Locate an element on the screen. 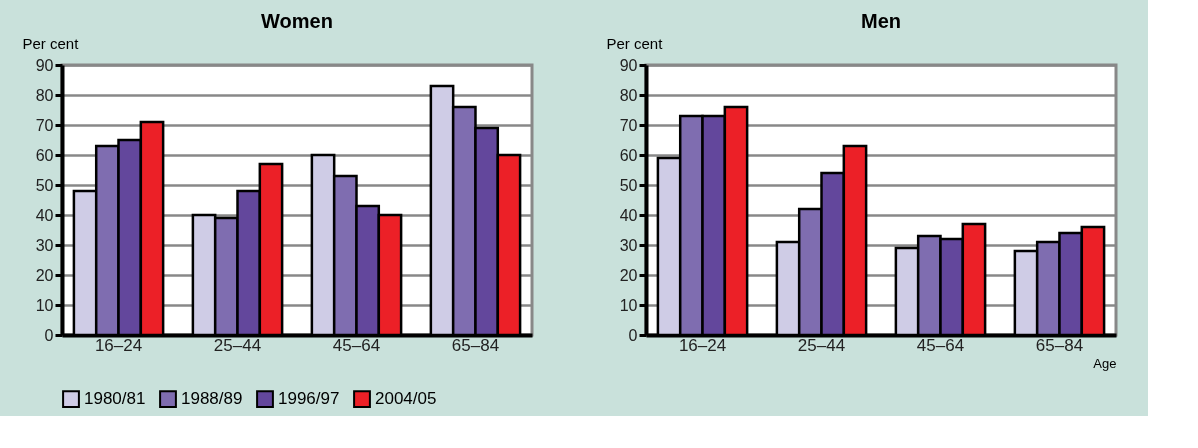 The height and width of the screenshot is (448, 1198). legend-label: 2004/05 is located at coordinates (406, 399).